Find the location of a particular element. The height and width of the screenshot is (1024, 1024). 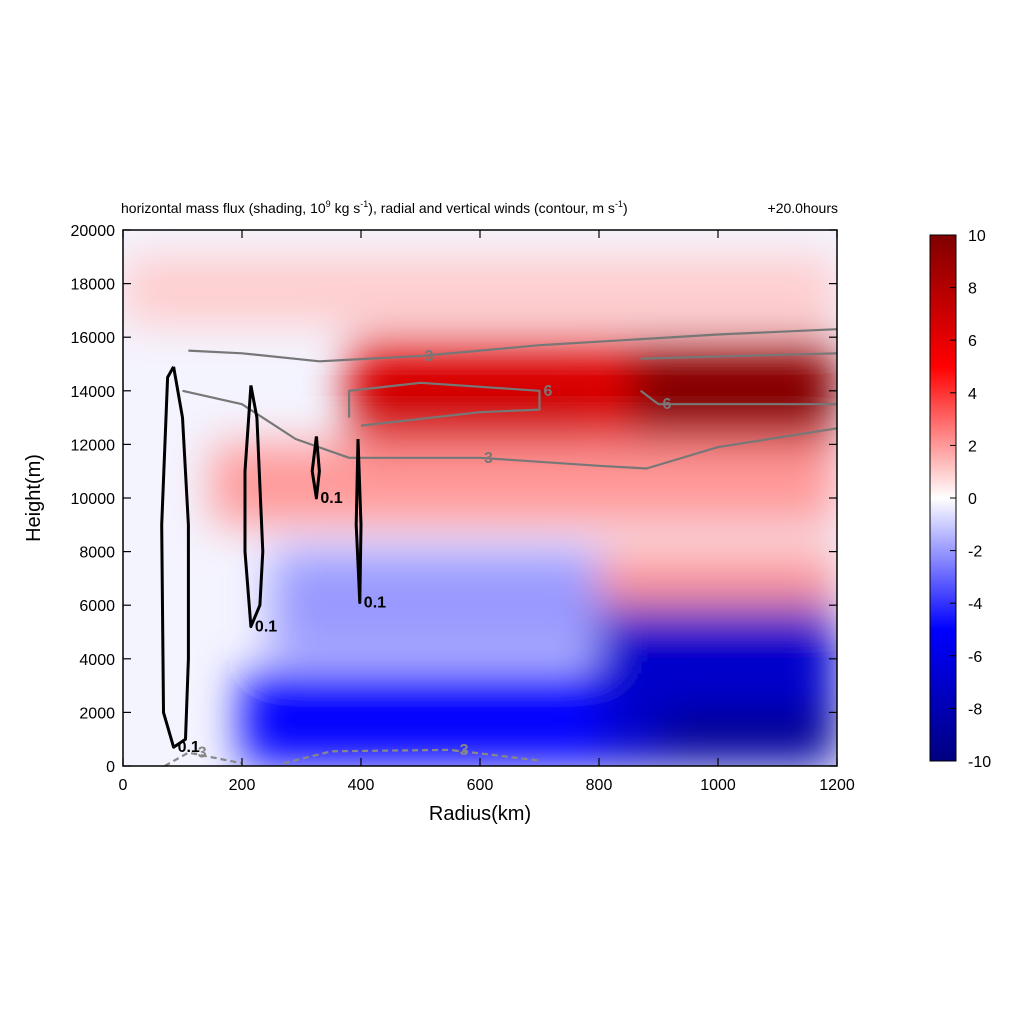

x-tick-label: 600 is located at coordinates (480, 785).